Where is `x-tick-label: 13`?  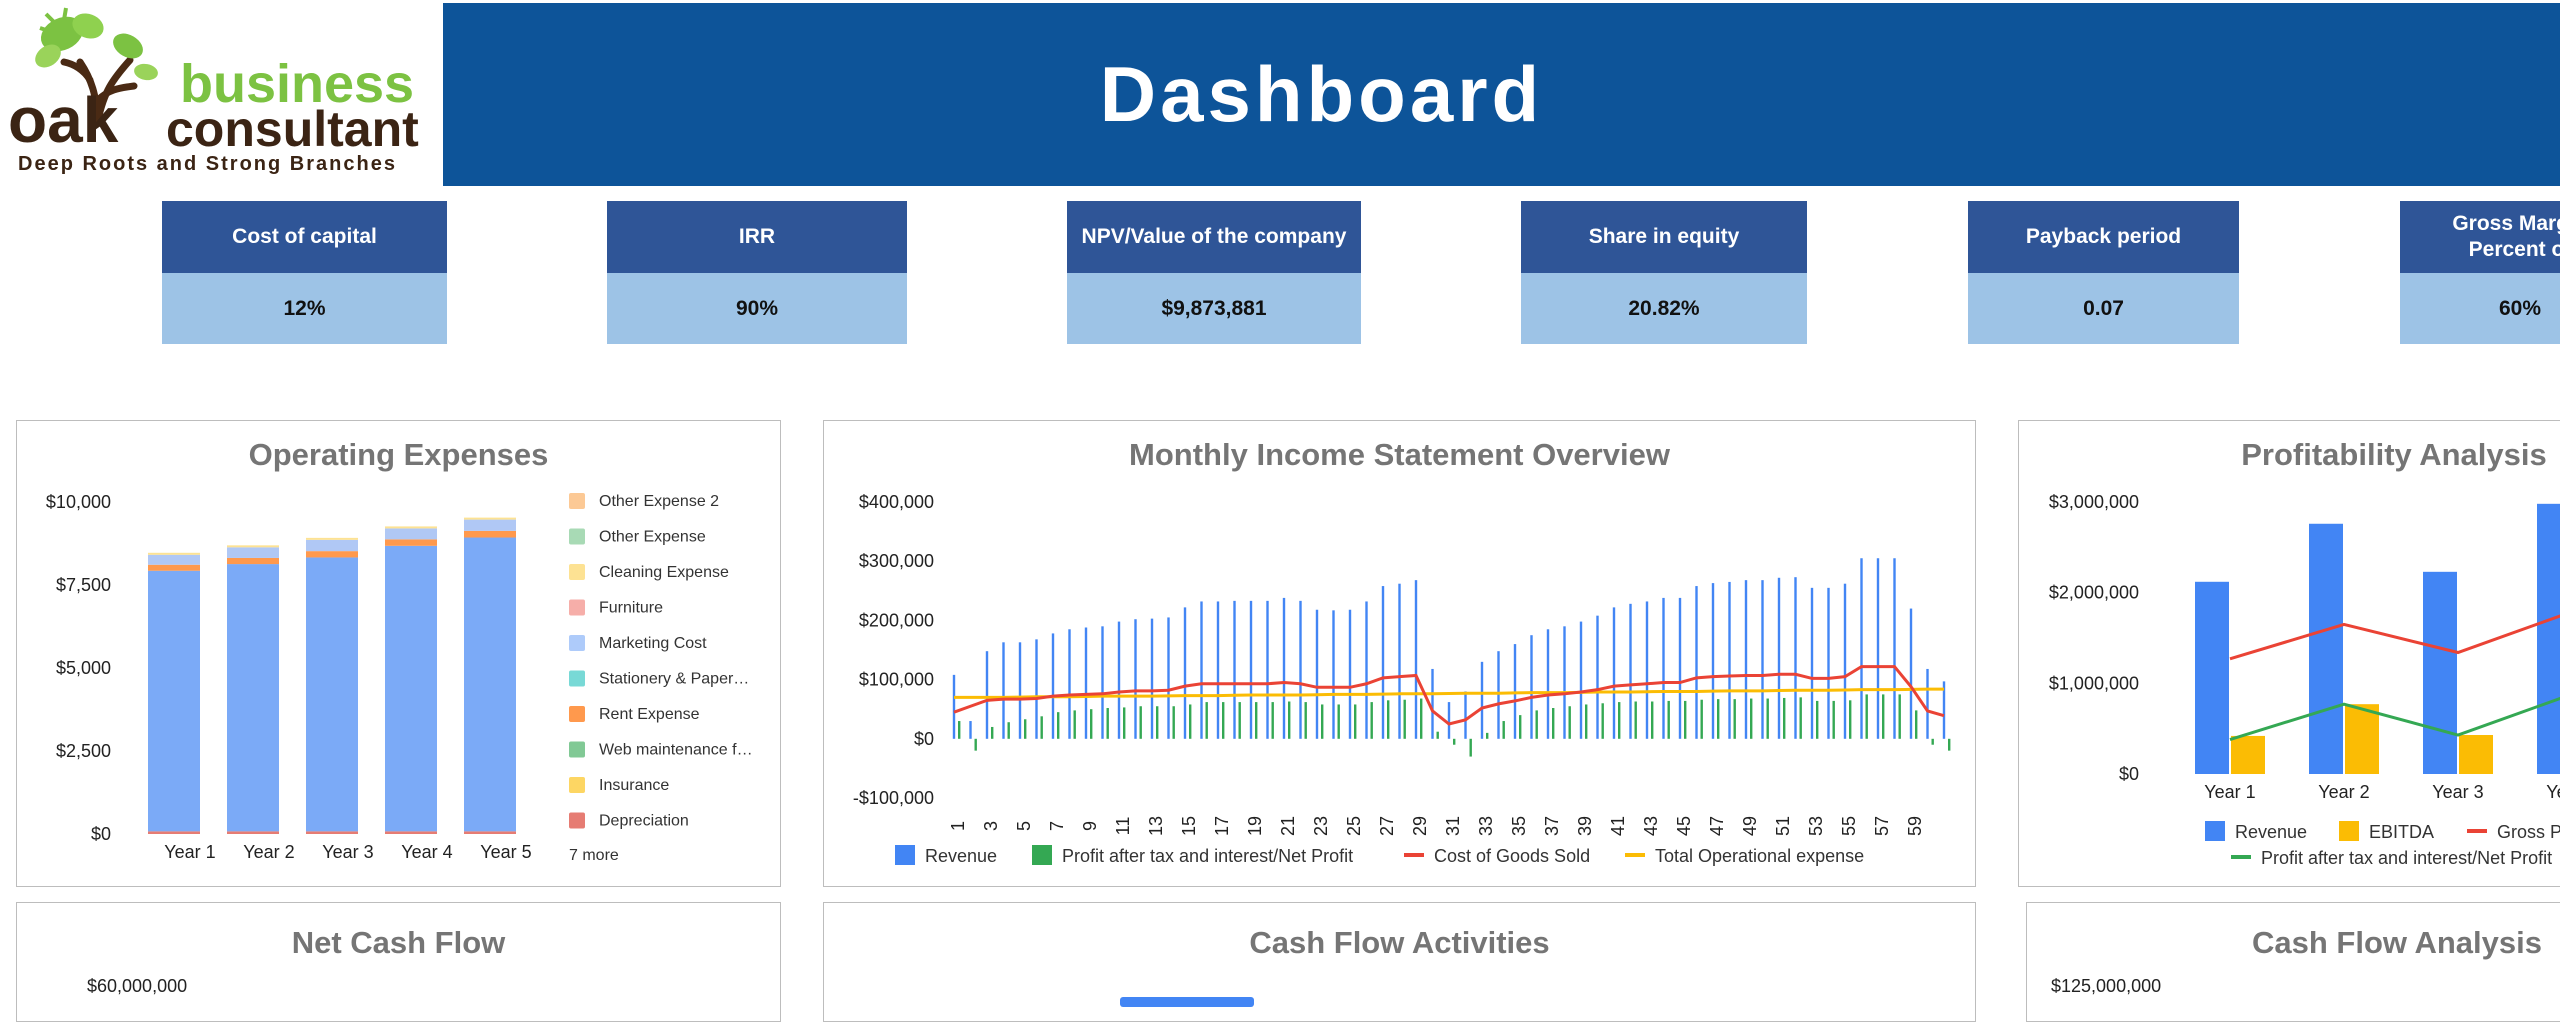
x-tick-label: 13 is located at coordinates (1156, 826).